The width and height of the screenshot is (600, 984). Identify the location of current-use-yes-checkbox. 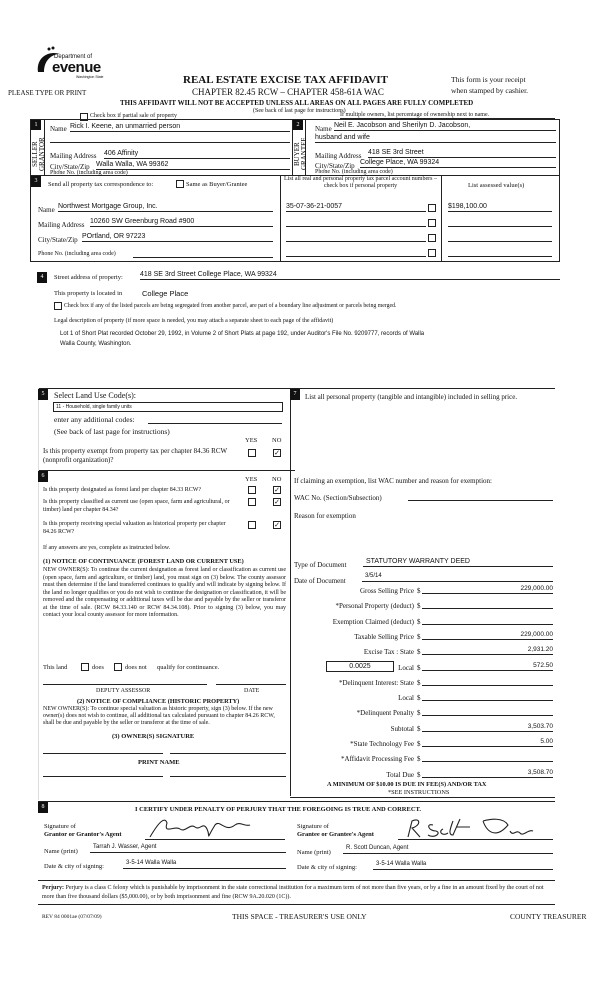
(252, 502).